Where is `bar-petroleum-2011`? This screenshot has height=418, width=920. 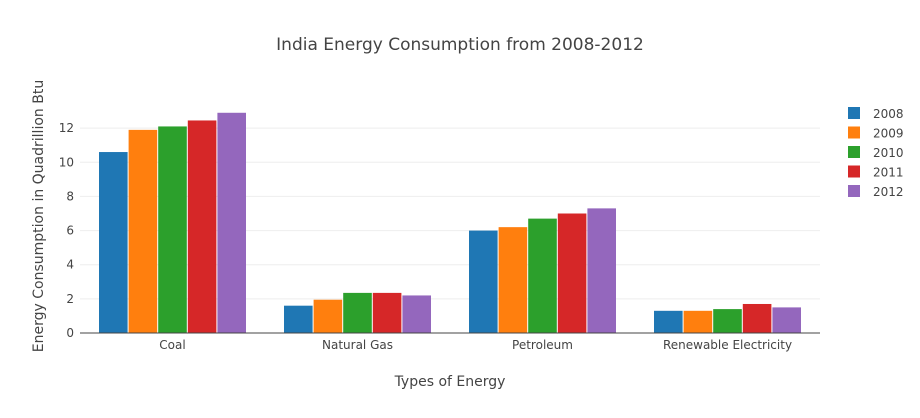 bar-petroleum-2011 is located at coordinates (572, 273).